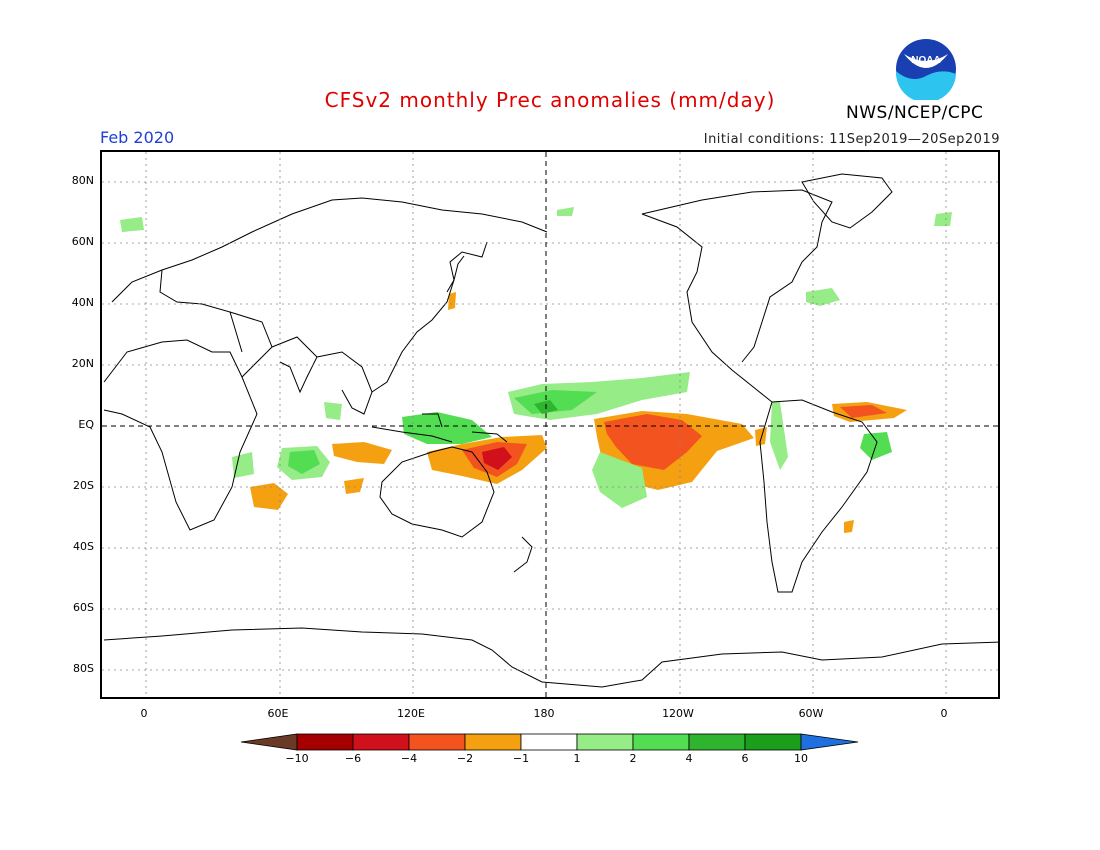 The width and height of the screenshot is (1100, 850). What do you see at coordinates (304, 462) in the screenshot?
I see `wet-anomaly-indian-ocean-core` at bounding box center [304, 462].